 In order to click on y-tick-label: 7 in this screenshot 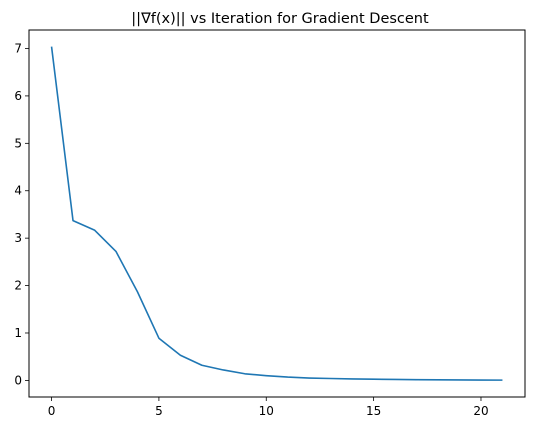, I will do `click(18, 48)`.